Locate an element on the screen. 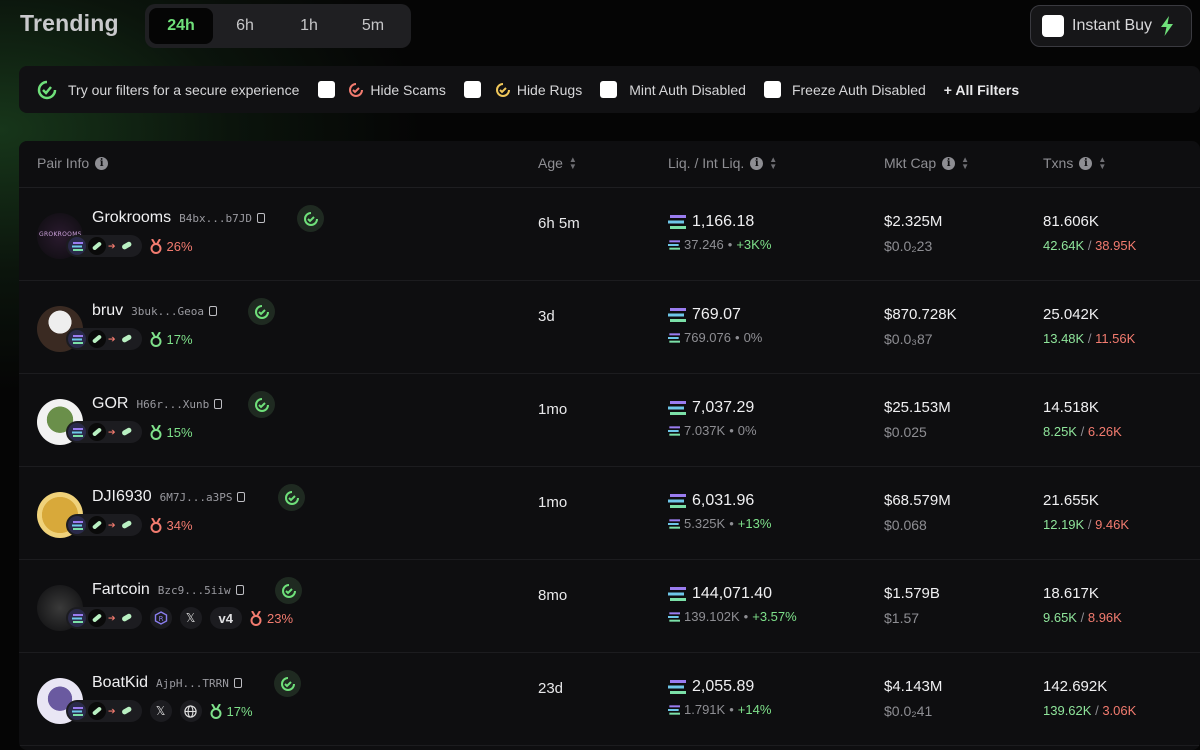 Image resolution: width=1200 pixels, height=750 pixels. txns-value: 14.518K is located at coordinates (1071, 407).